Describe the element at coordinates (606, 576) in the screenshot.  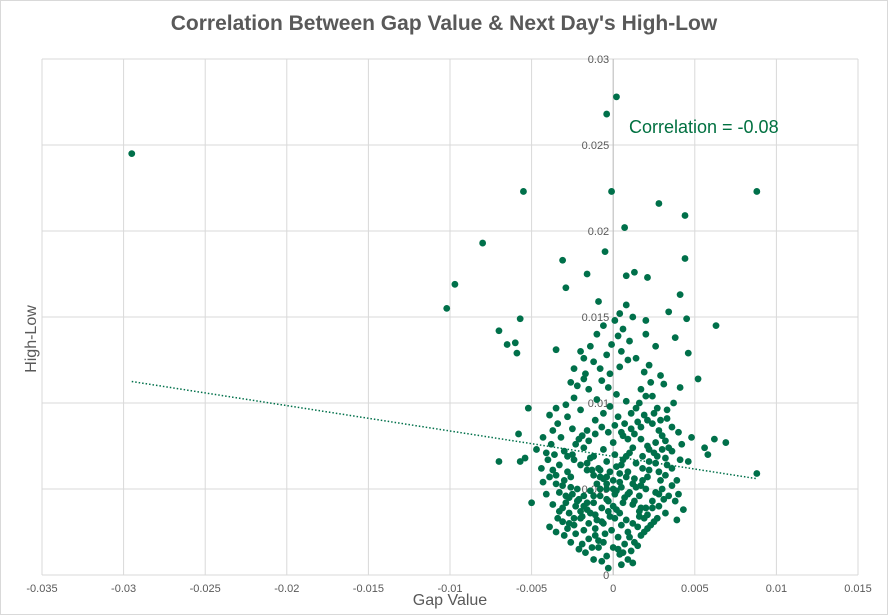
I see `y-tick-label: 0` at that location.